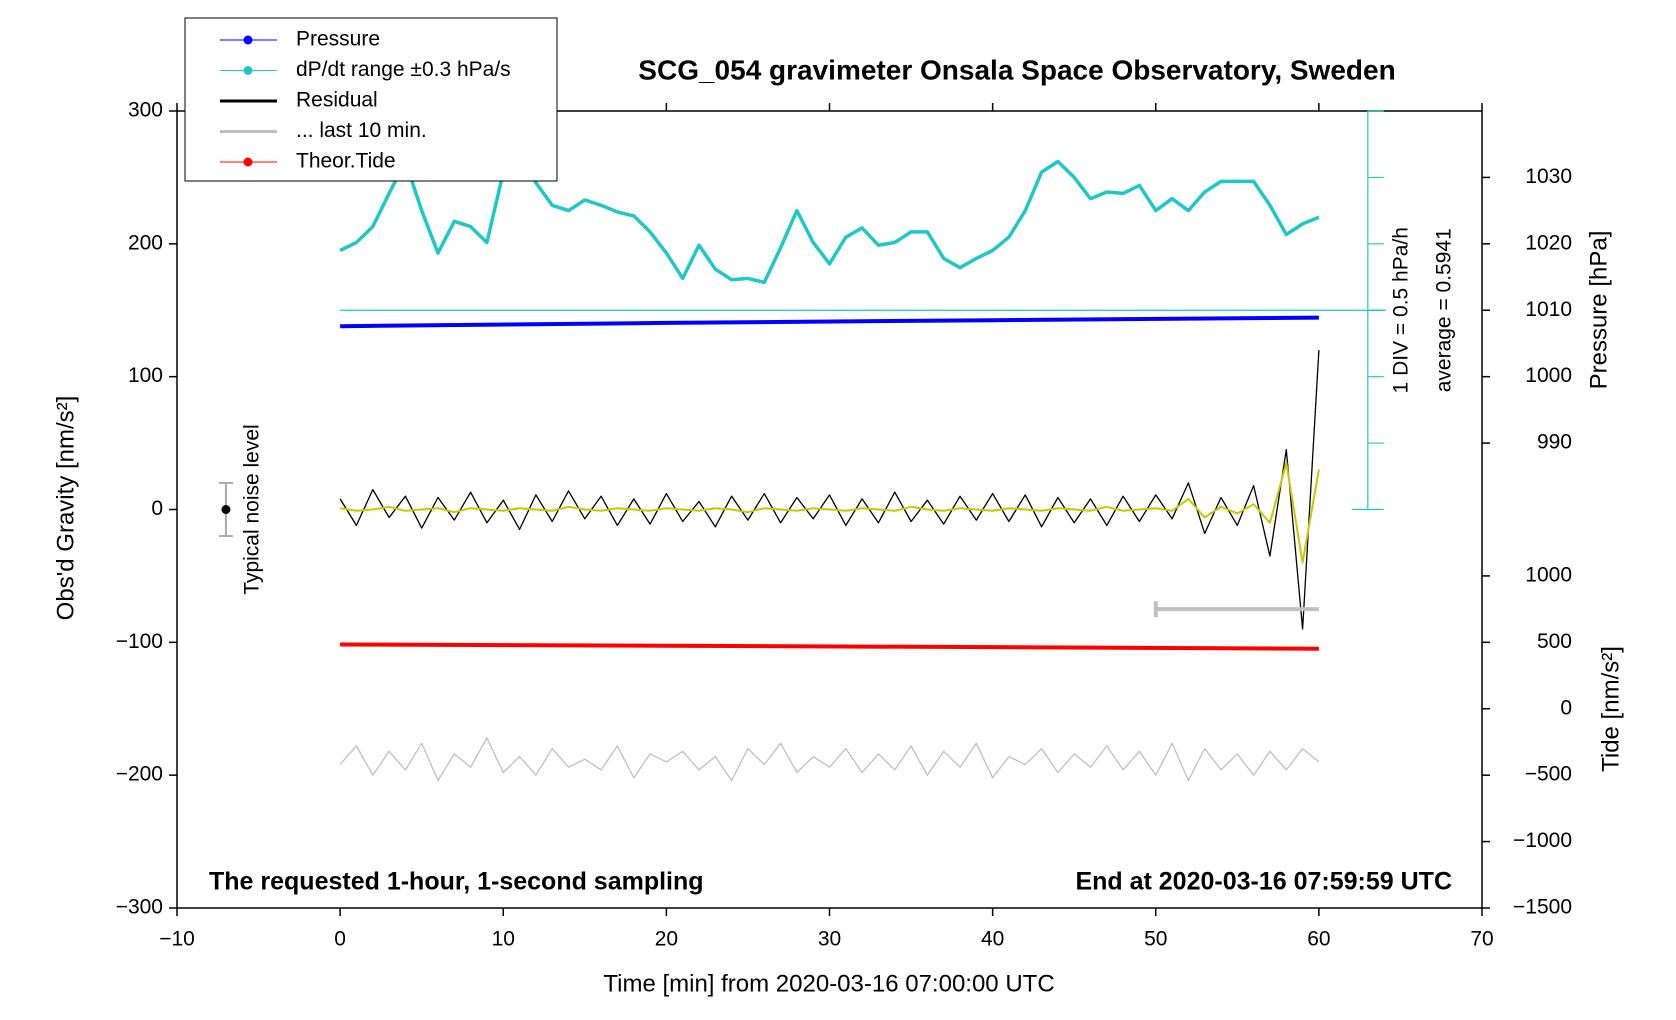  What do you see at coordinates (226, 509) in the screenshot?
I see `noise-point` at bounding box center [226, 509].